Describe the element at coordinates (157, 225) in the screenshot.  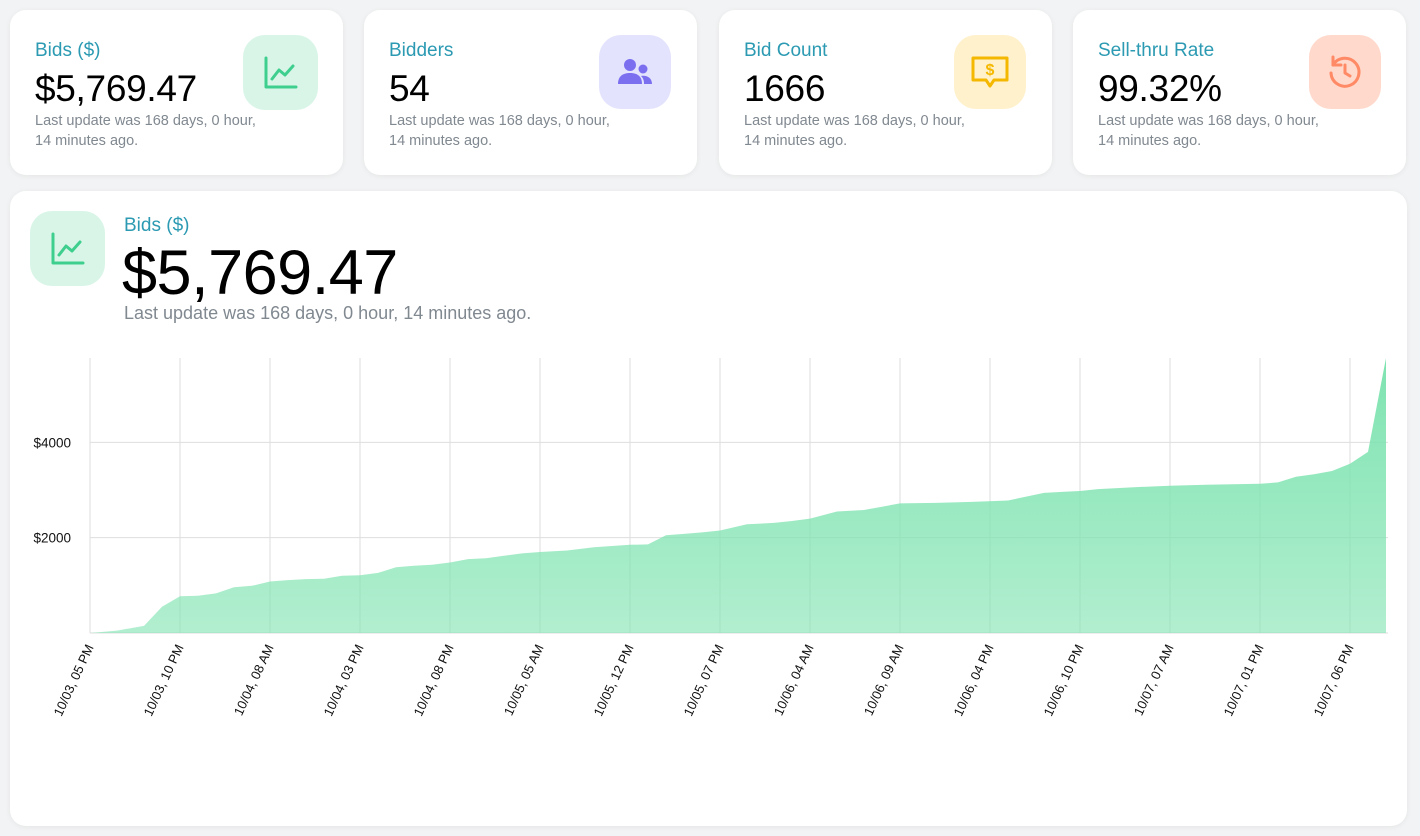
I see `chart-card-title: Bids ($)` at that location.